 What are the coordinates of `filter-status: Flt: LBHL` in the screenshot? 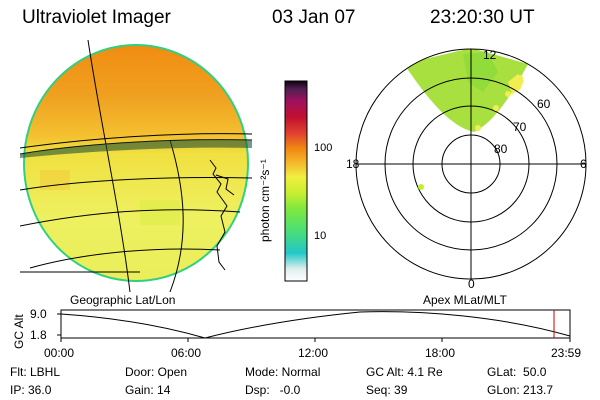 It's located at (35, 372).